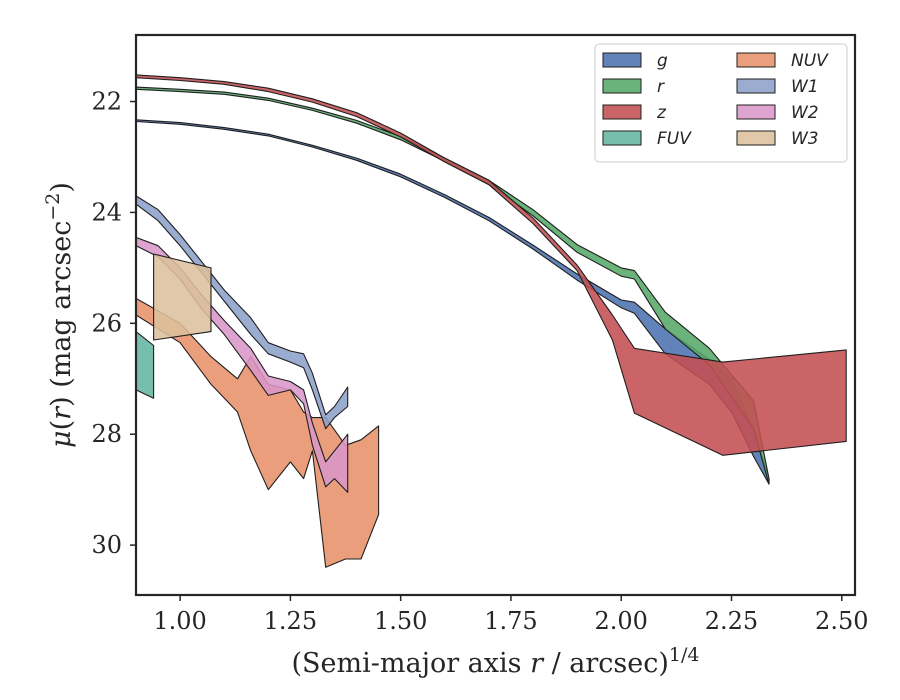  Describe the element at coordinates (182, 297) in the screenshot. I see `band-w3` at that location.